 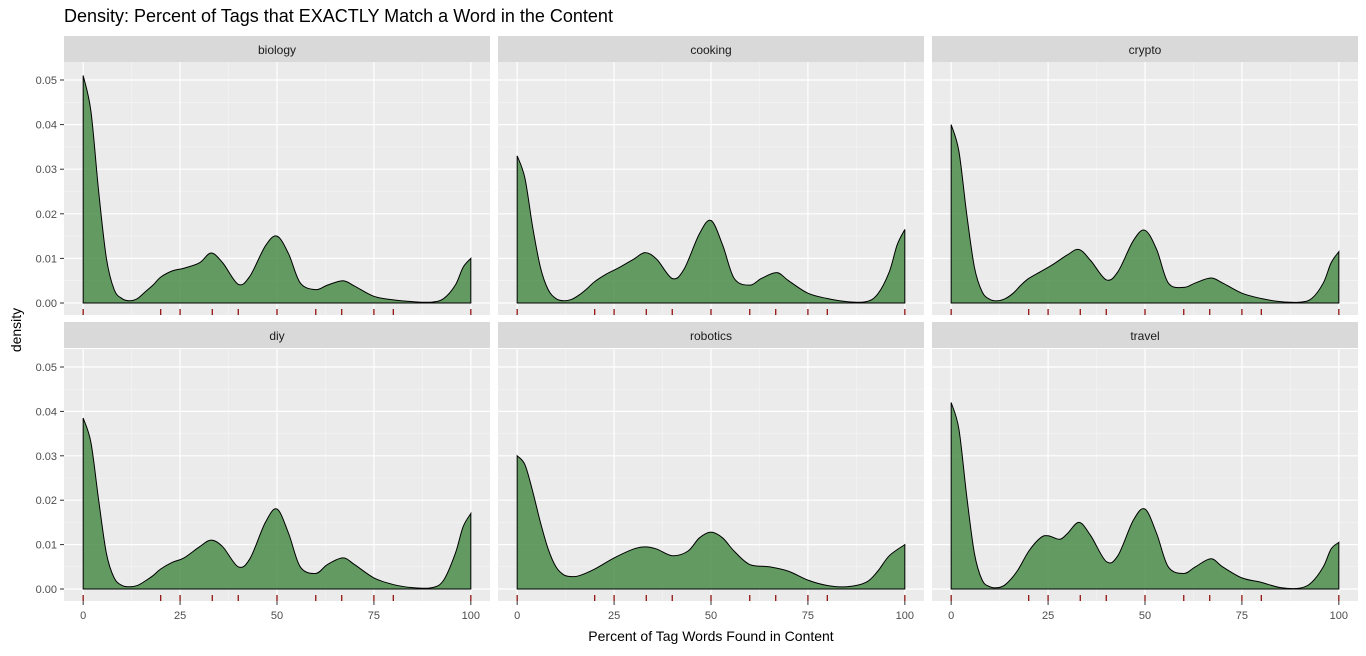 I want to click on x-axis-label: Percent of Tag Words Found in Content, so click(x=711, y=636).